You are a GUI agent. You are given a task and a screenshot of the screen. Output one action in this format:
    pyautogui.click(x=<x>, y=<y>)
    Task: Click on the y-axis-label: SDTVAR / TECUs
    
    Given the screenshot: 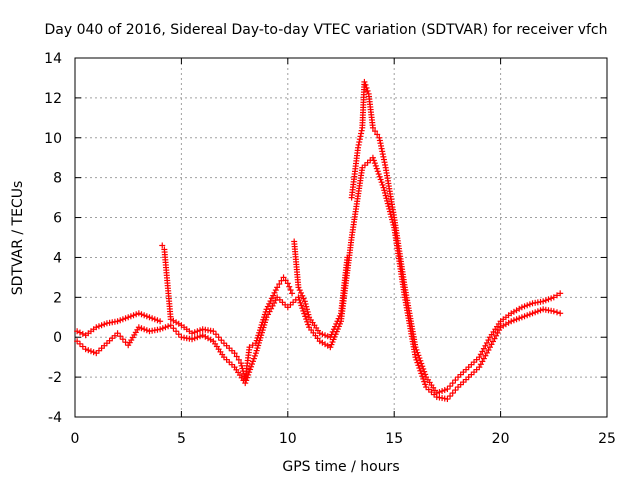 What is the action you would take?
    pyautogui.click(x=18, y=238)
    